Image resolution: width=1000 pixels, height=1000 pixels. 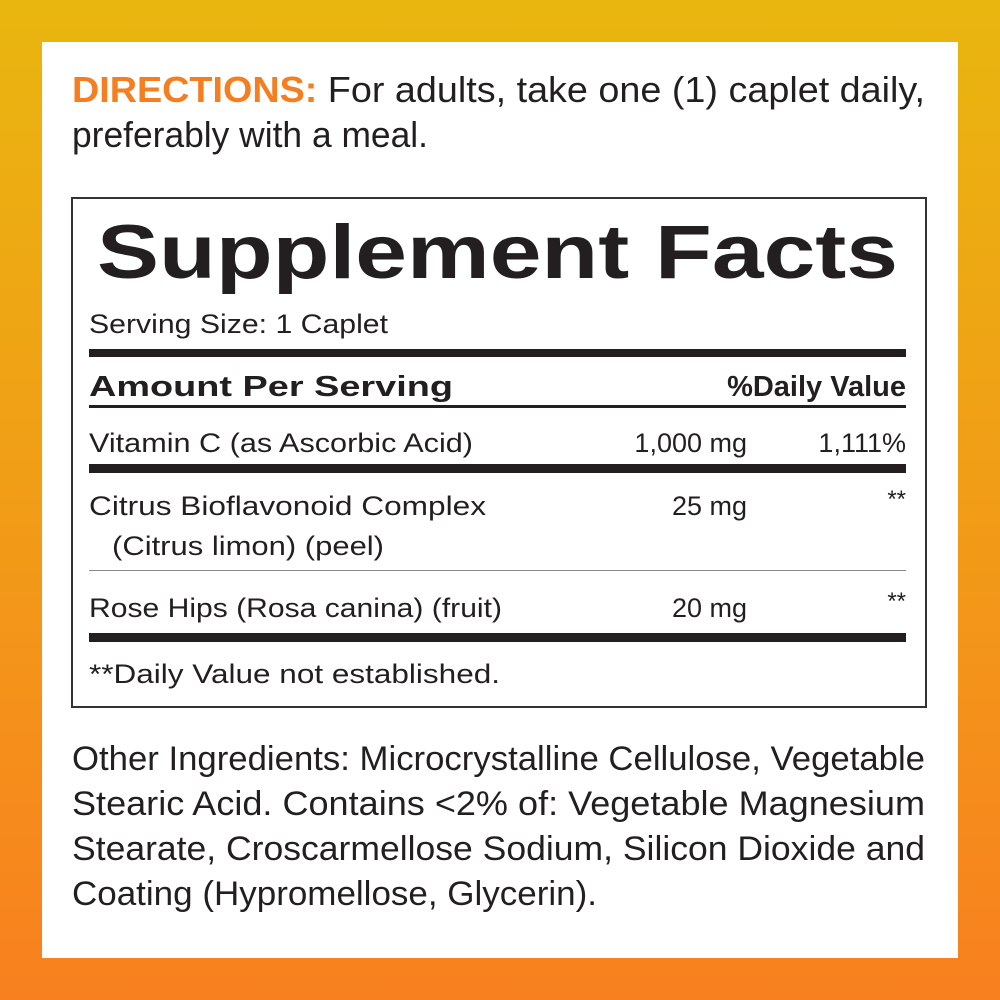 What do you see at coordinates (248, 546) in the screenshot?
I see `ingredient-name-detail: (Citrus limon) (peel)` at bounding box center [248, 546].